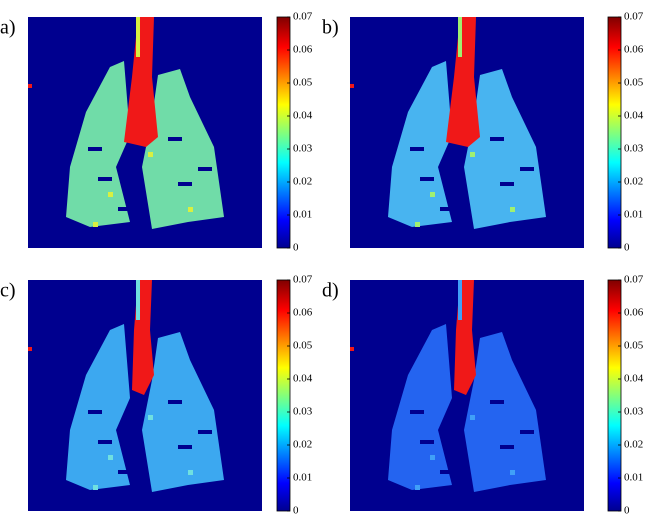 The image size is (657, 516). What do you see at coordinates (8, 28) in the screenshot?
I see `panel-label: a)` at bounding box center [8, 28].